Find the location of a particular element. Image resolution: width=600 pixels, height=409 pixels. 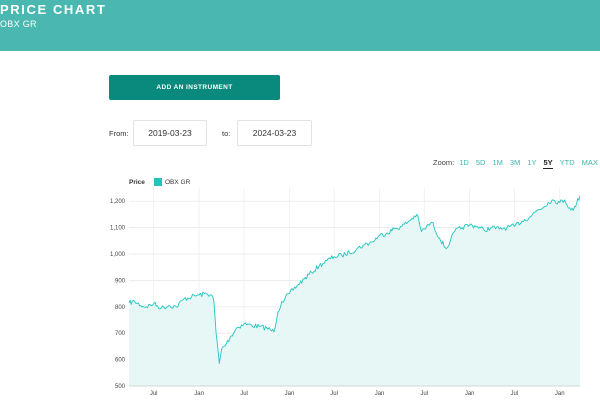

from-label: From: is located at coordinates (119, 133).